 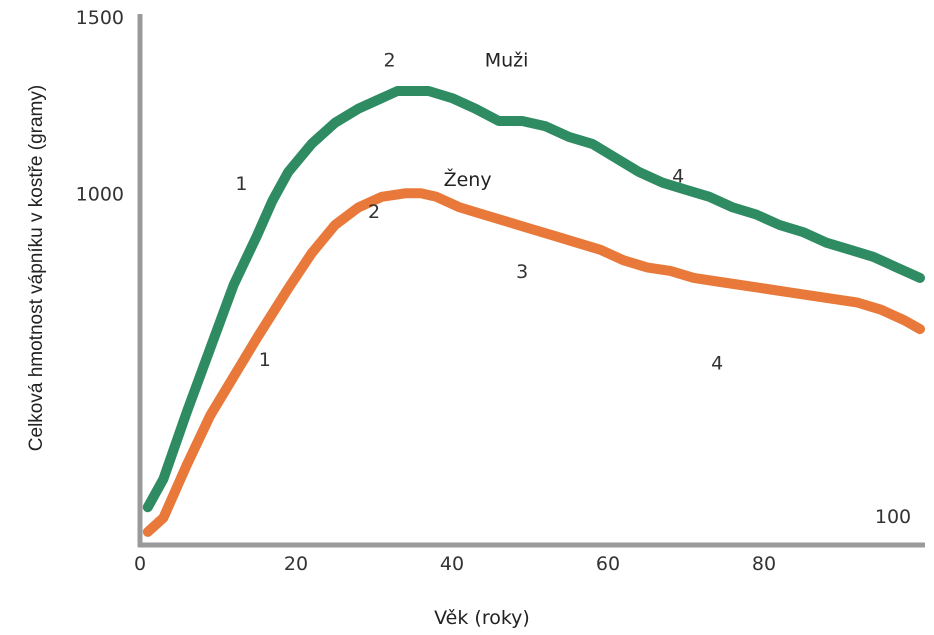 I want to click on y-tick-label: 1000, so click(x=100, y=194).